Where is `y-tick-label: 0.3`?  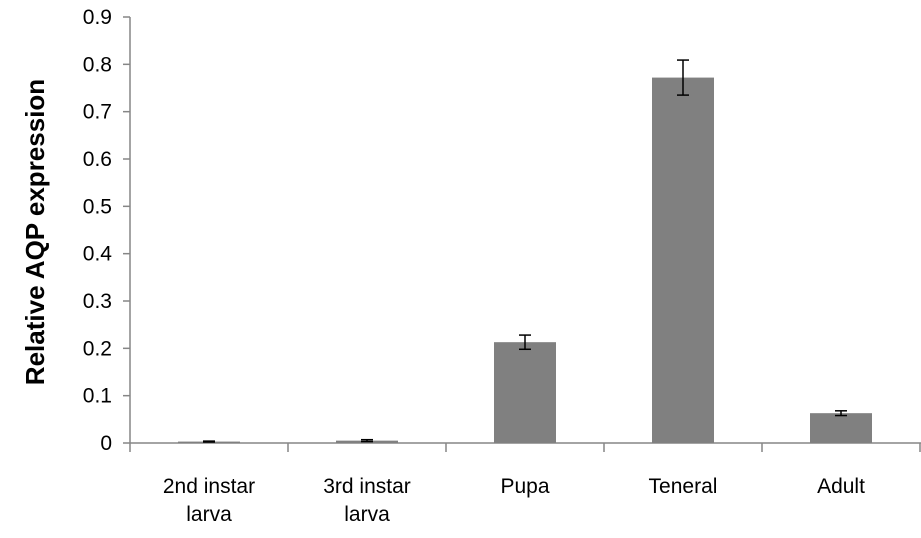 y-tick-label: 0.3 is located at coordinates (97, 301).